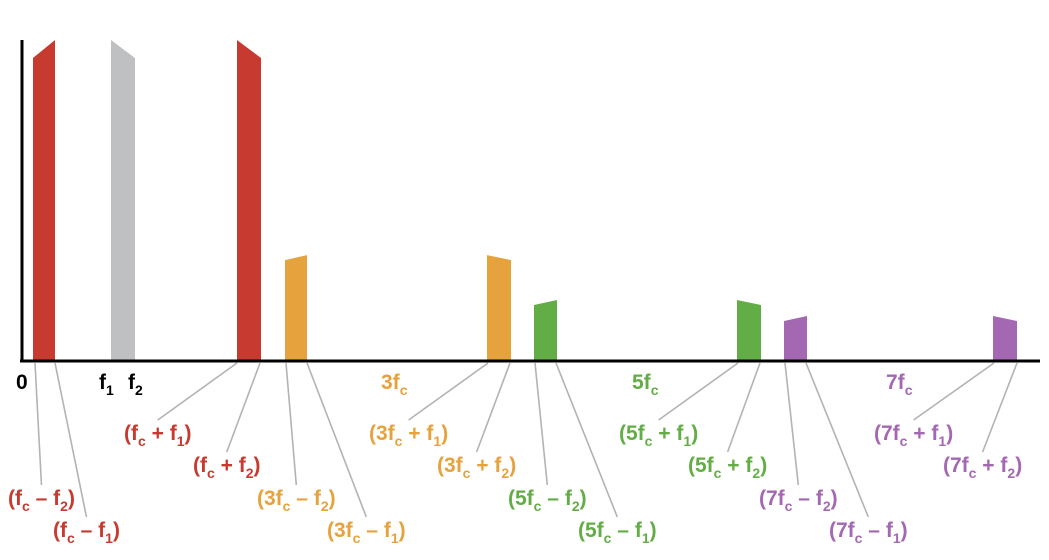  What do you see at coordinates (366, 532) in the screenshot?
I see `sideband-label-6: (3fc – f1)` at bounding box center [366, 532].